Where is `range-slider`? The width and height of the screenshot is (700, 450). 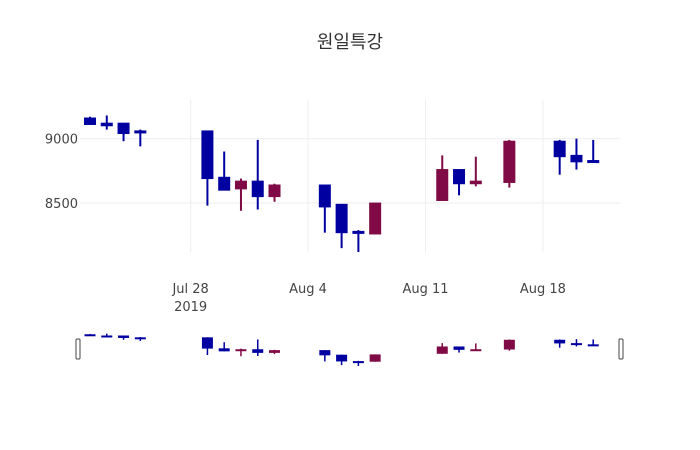 range-slider is located at coordinates (349, 349).